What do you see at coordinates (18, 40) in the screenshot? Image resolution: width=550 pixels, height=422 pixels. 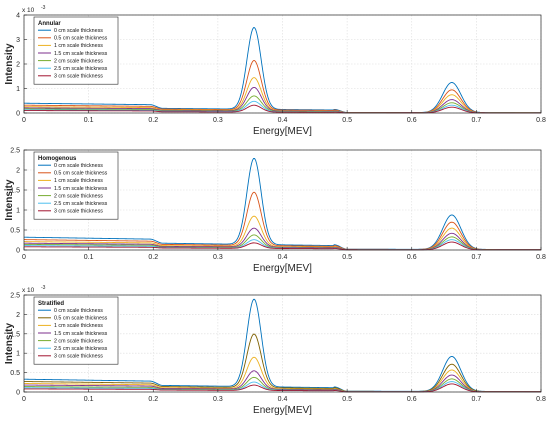 I see `y-tick-label: 3` at bounding box center [18, 40].